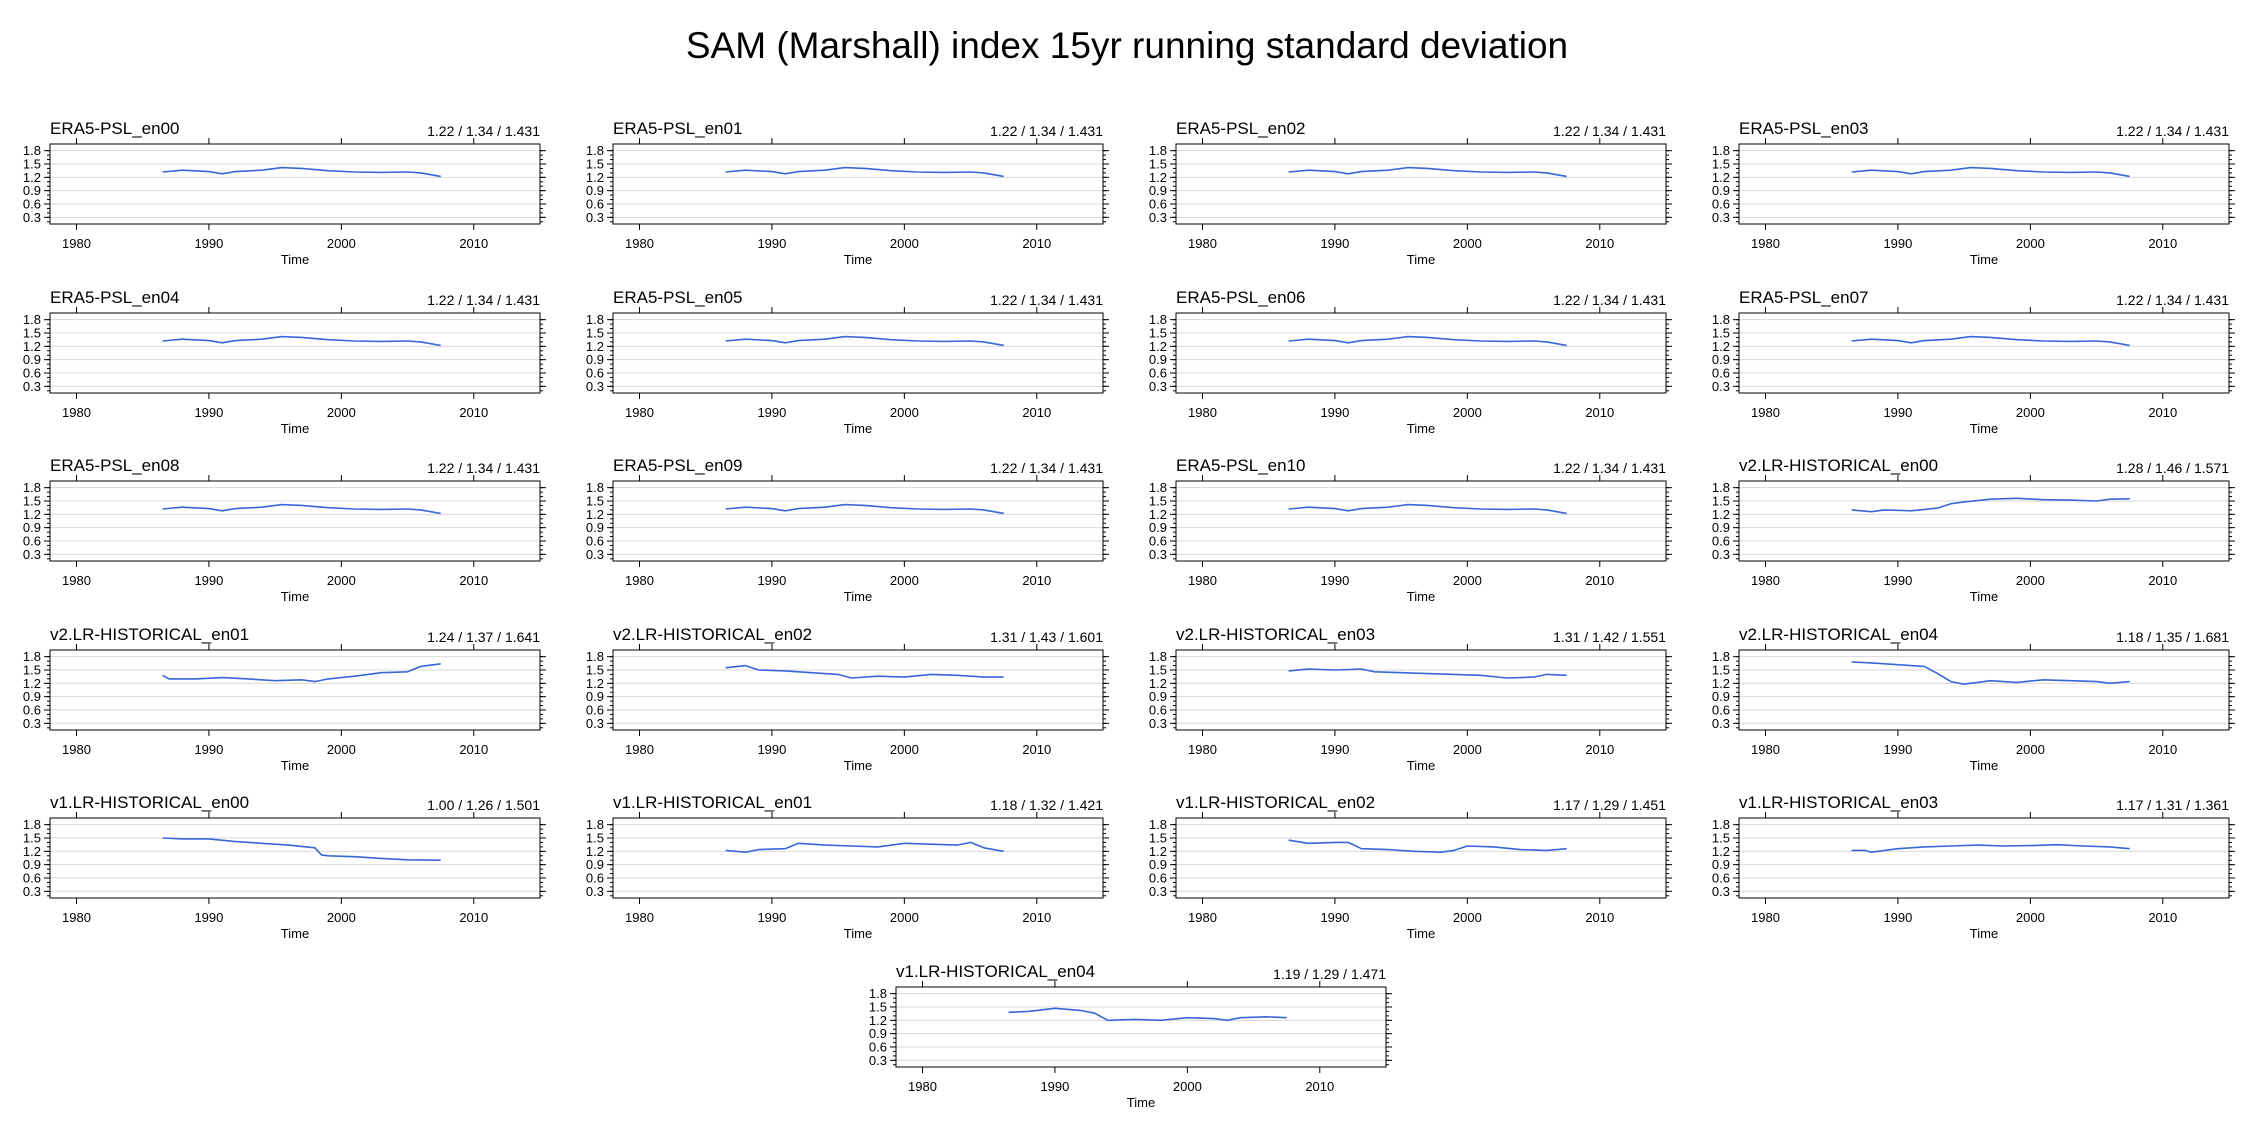 Image resolution: width=2255 pixels, height=1146 pixels. Describe the element at coordinates (483, 637) in the screenshot. I see `panel-stats: 1.24 / 1.37 / 1.641` at that location.